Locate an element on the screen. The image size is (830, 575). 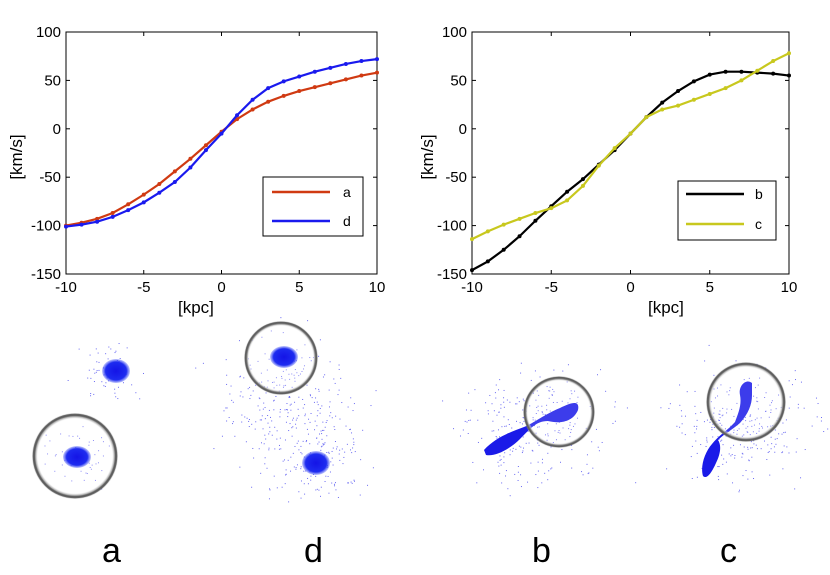
x-tick-label: -10 is located at coordinates (472, 287).